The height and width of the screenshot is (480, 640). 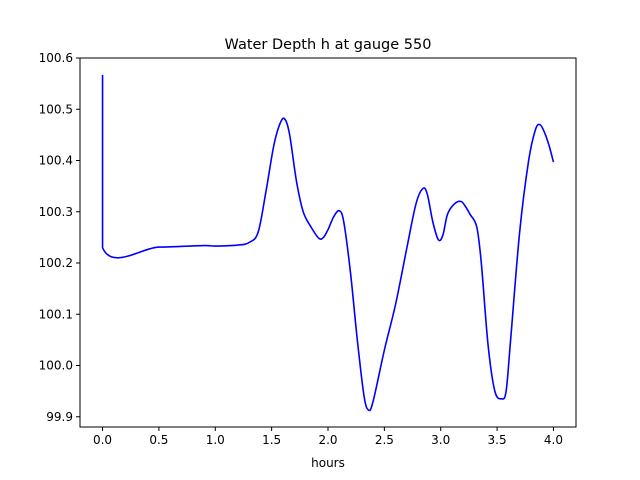 I want to click on y-tick-label: 100.2, so click(x=56, y=263).